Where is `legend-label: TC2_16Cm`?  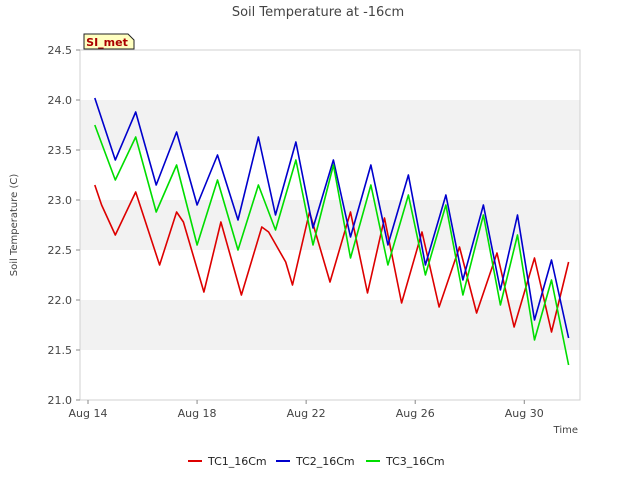
legend-label: TC2_16Cm is located at coordinates (325, 461).